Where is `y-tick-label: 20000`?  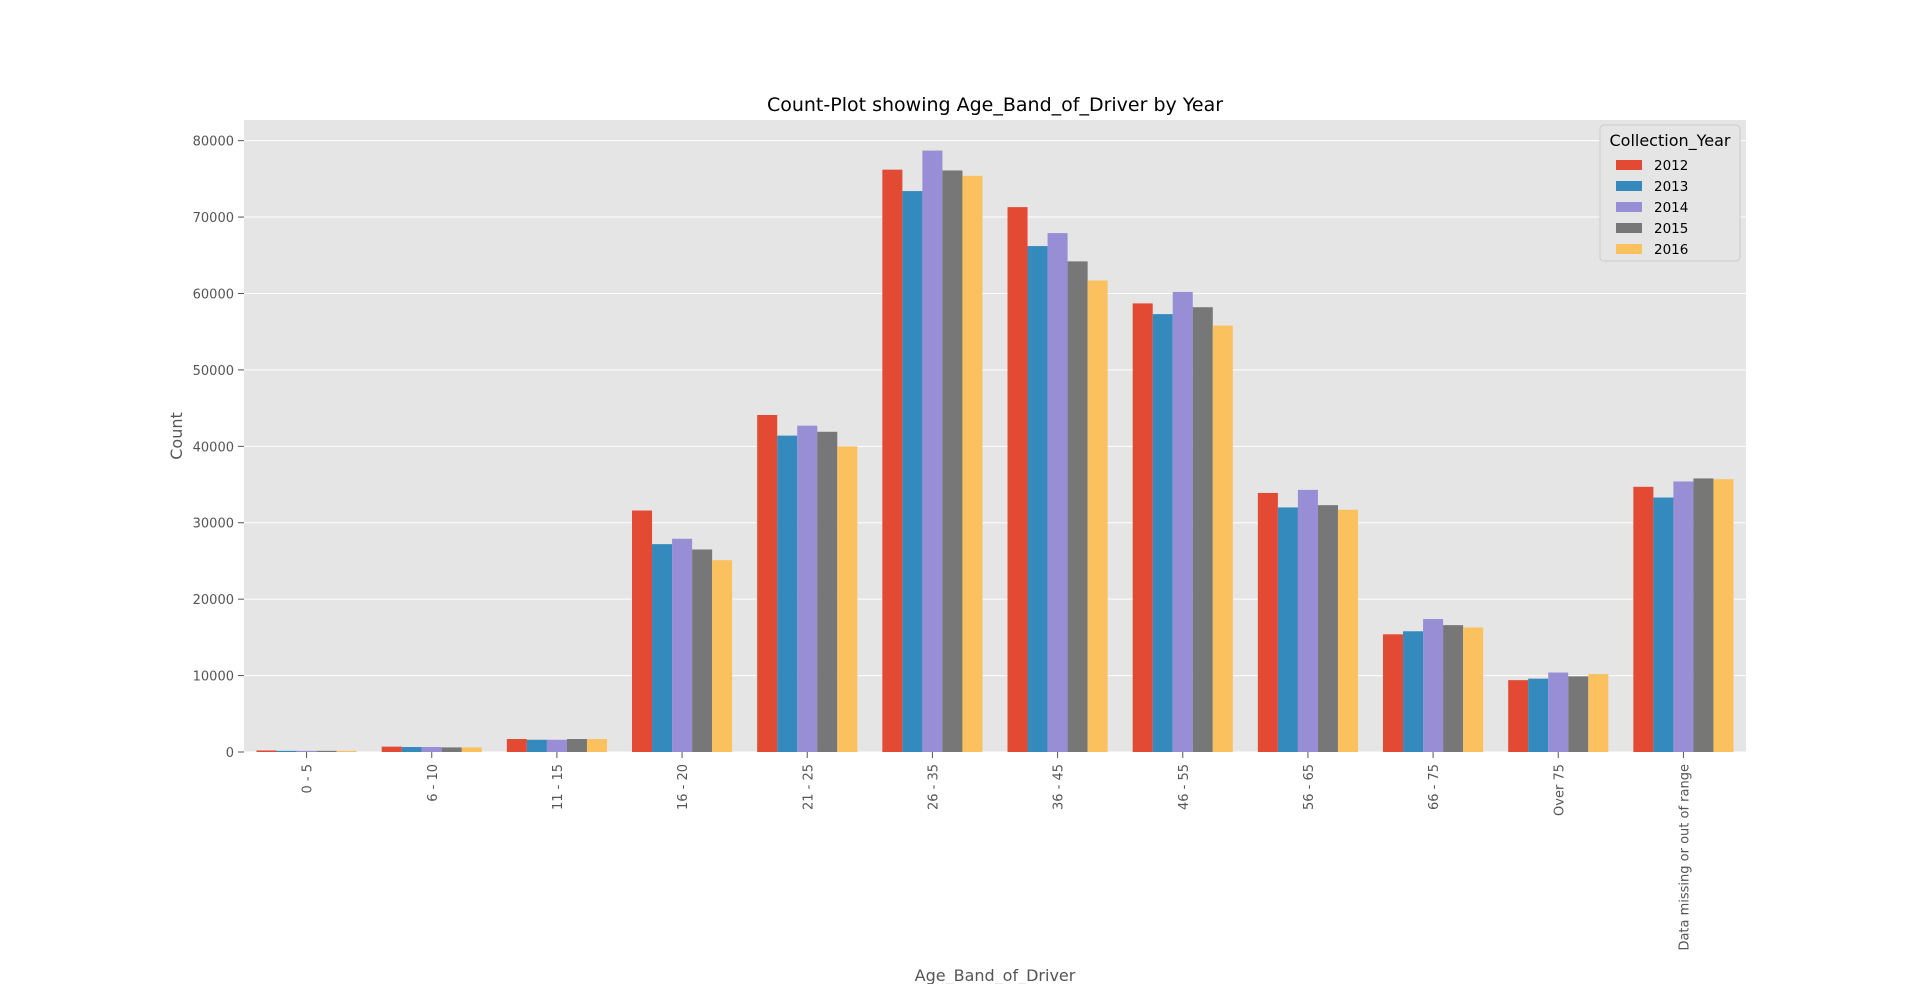
y-tick-label: 20000 is located at coordinates (213, 600).